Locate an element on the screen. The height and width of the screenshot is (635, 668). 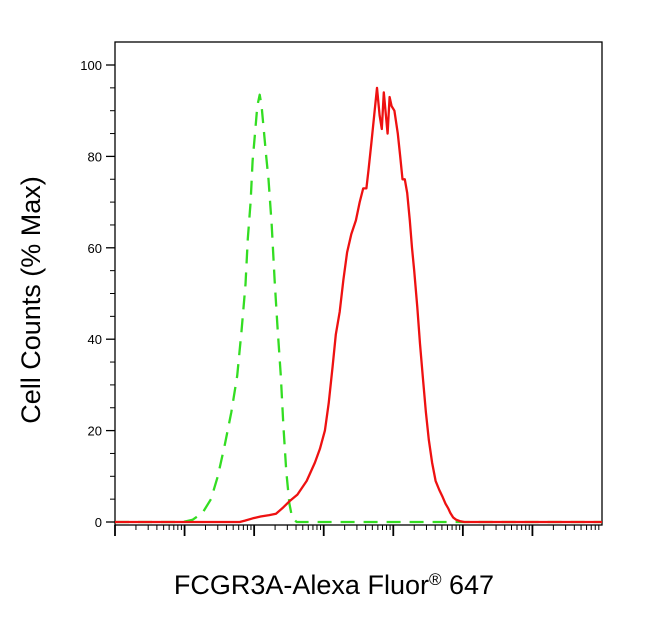
y-tick-label: 80 is located at coordinates (95, 156).